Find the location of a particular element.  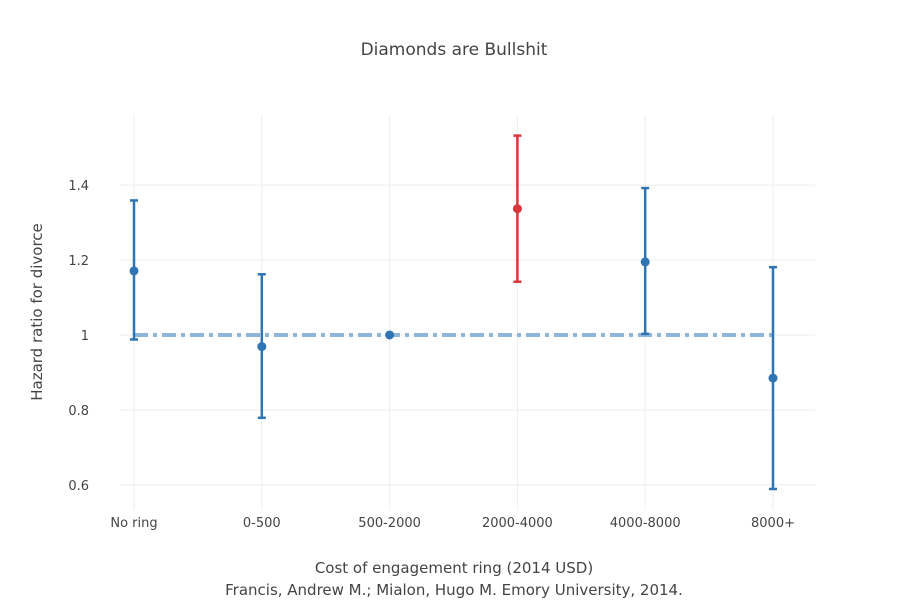

x-tick-label: 500-2000 is located at coordinates (389, 523).